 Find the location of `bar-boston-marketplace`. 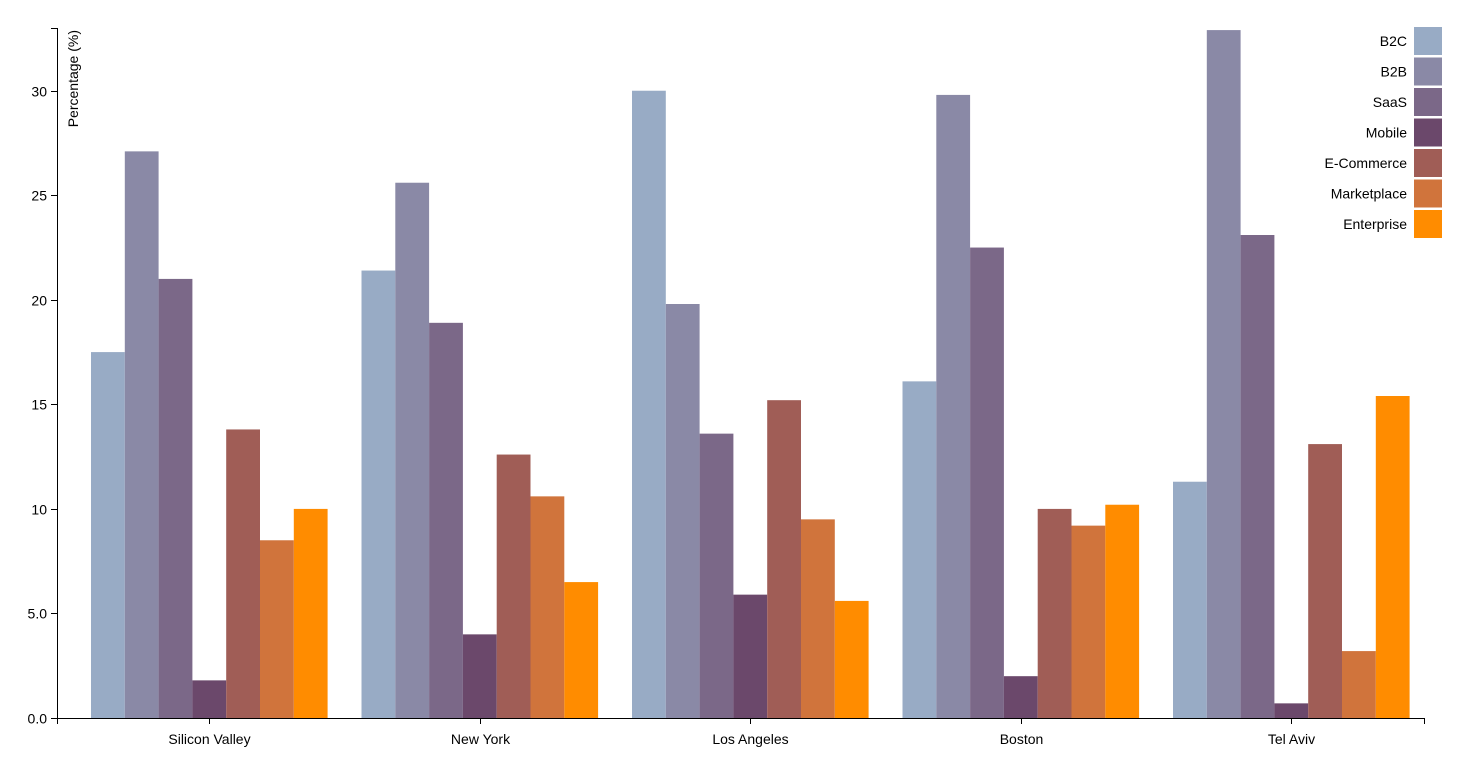

bar-boston-marketplace is located at coordinates (1088, 621).